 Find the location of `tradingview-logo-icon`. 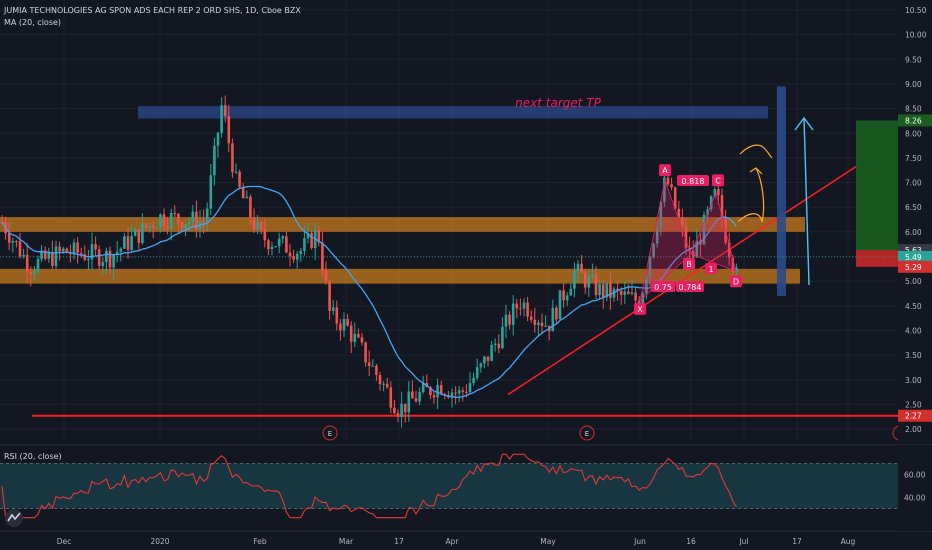

tradingview-logo-icon is located at coordinates (14, 518).